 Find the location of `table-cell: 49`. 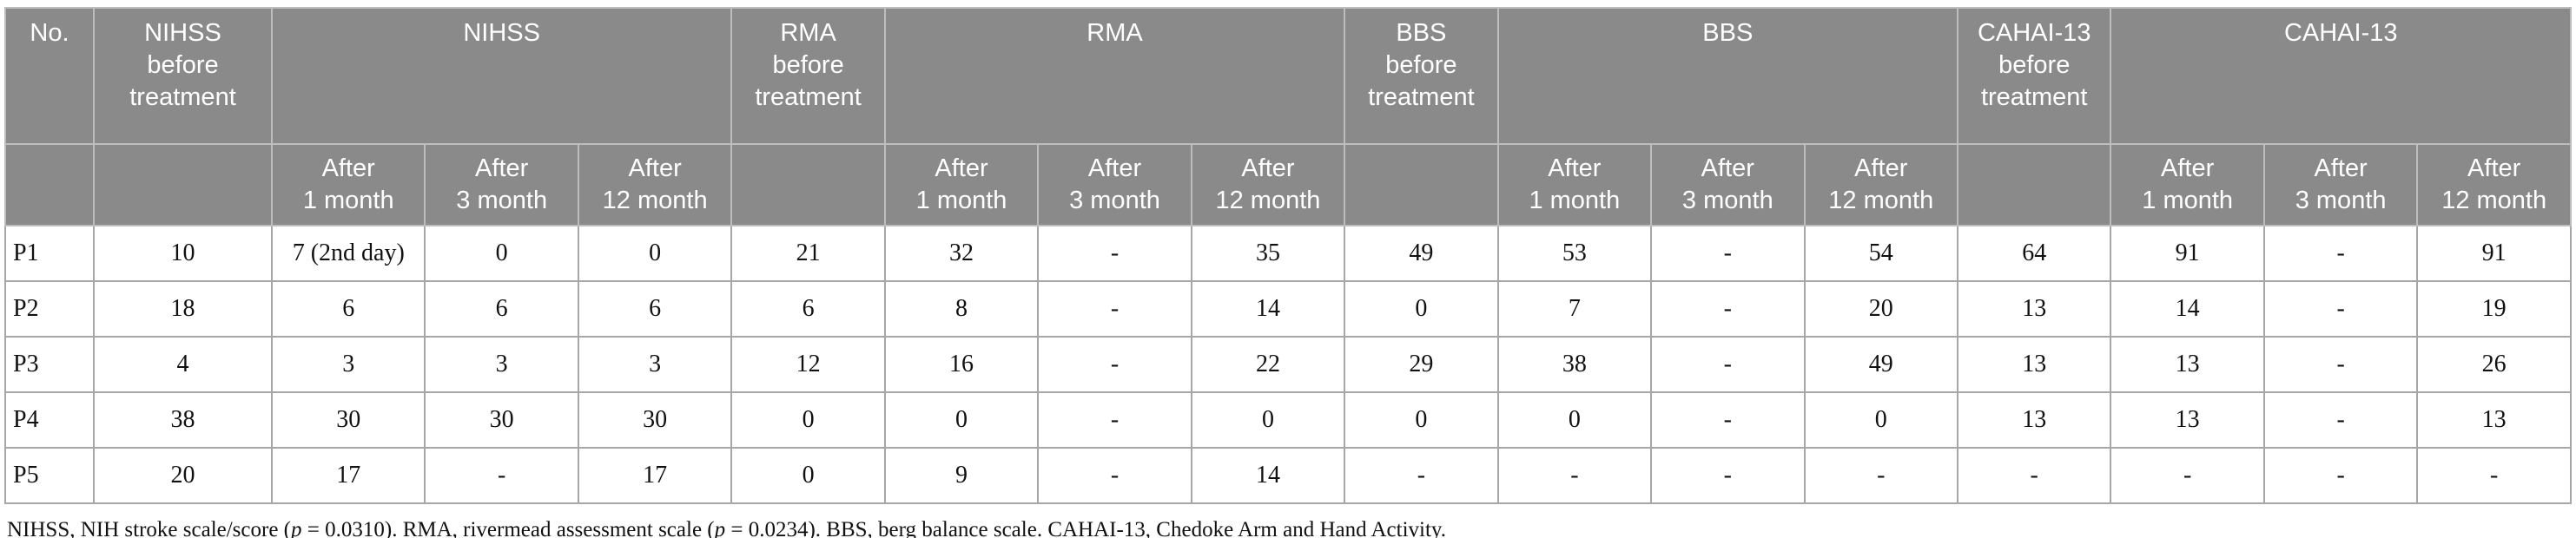

table-cell: 49 is located at coordinates (1421, 253).